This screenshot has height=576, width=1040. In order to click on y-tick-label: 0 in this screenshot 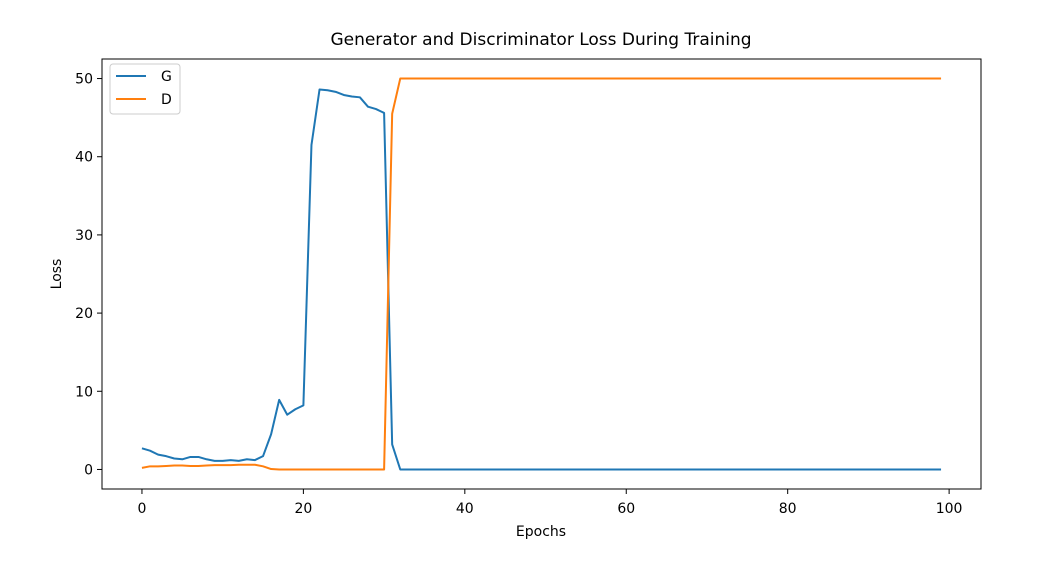, I will do `click(88, 470)`.